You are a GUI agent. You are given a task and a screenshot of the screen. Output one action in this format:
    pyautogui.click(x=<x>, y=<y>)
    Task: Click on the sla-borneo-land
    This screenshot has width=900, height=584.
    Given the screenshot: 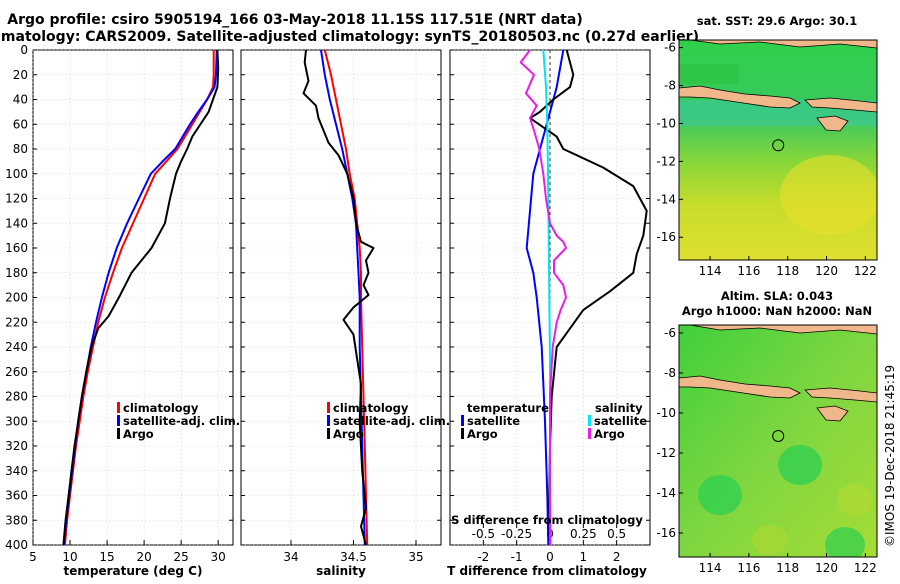 What is the action you would take?
    pyautogui.click(x=783, y=330)
    